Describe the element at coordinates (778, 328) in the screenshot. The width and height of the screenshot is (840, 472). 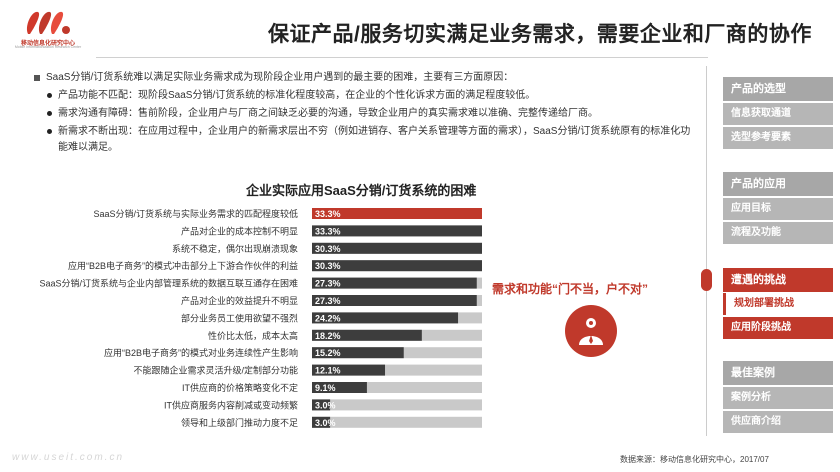
I see `sidebar-item-application-challenges: 应用阶段挑战` at that location.